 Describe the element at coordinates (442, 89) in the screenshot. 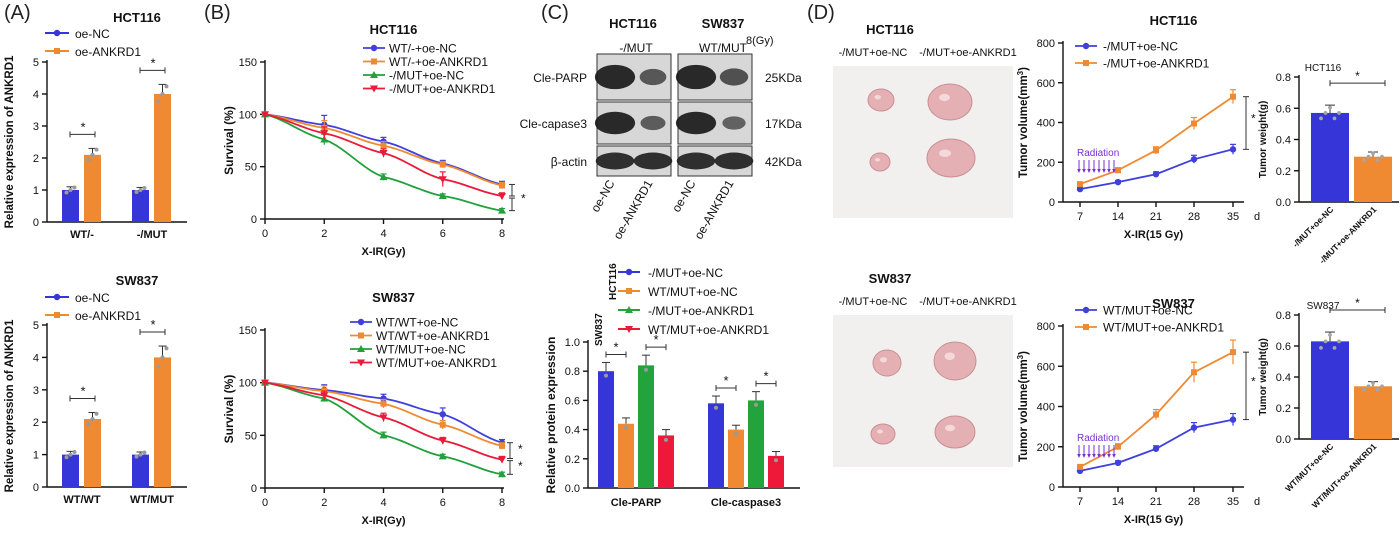

I see `chart-b1-legend-label-3: -/MUT+oe-ANKRD1` at that location.